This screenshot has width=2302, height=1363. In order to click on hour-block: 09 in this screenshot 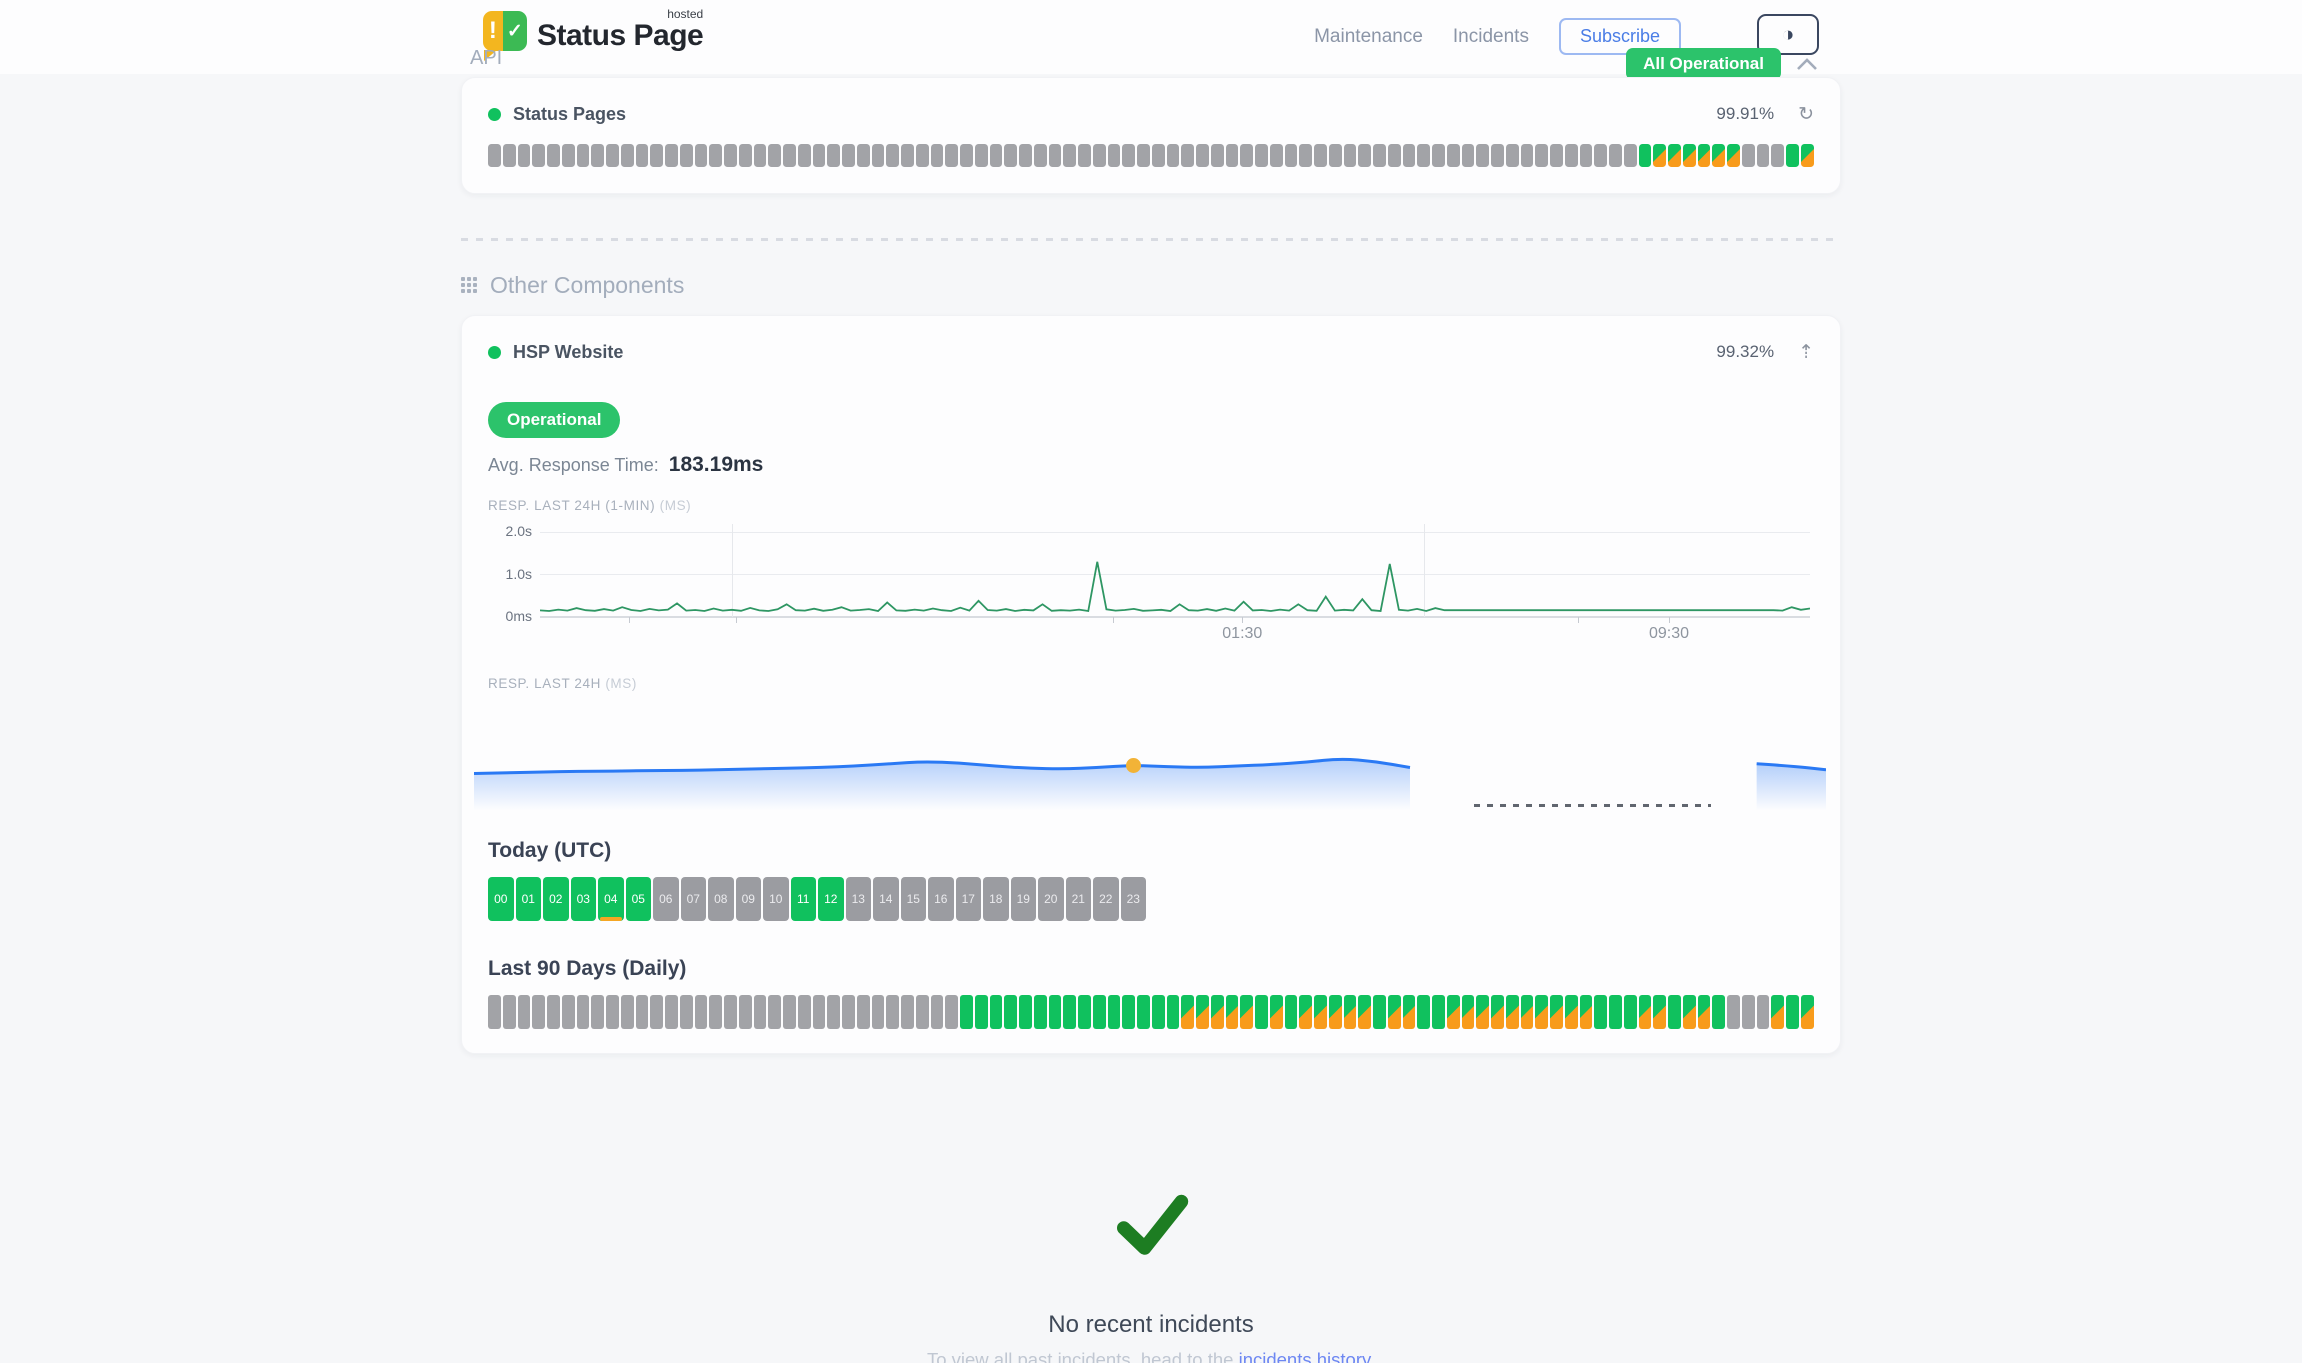, I will do `click(748, 899)`.